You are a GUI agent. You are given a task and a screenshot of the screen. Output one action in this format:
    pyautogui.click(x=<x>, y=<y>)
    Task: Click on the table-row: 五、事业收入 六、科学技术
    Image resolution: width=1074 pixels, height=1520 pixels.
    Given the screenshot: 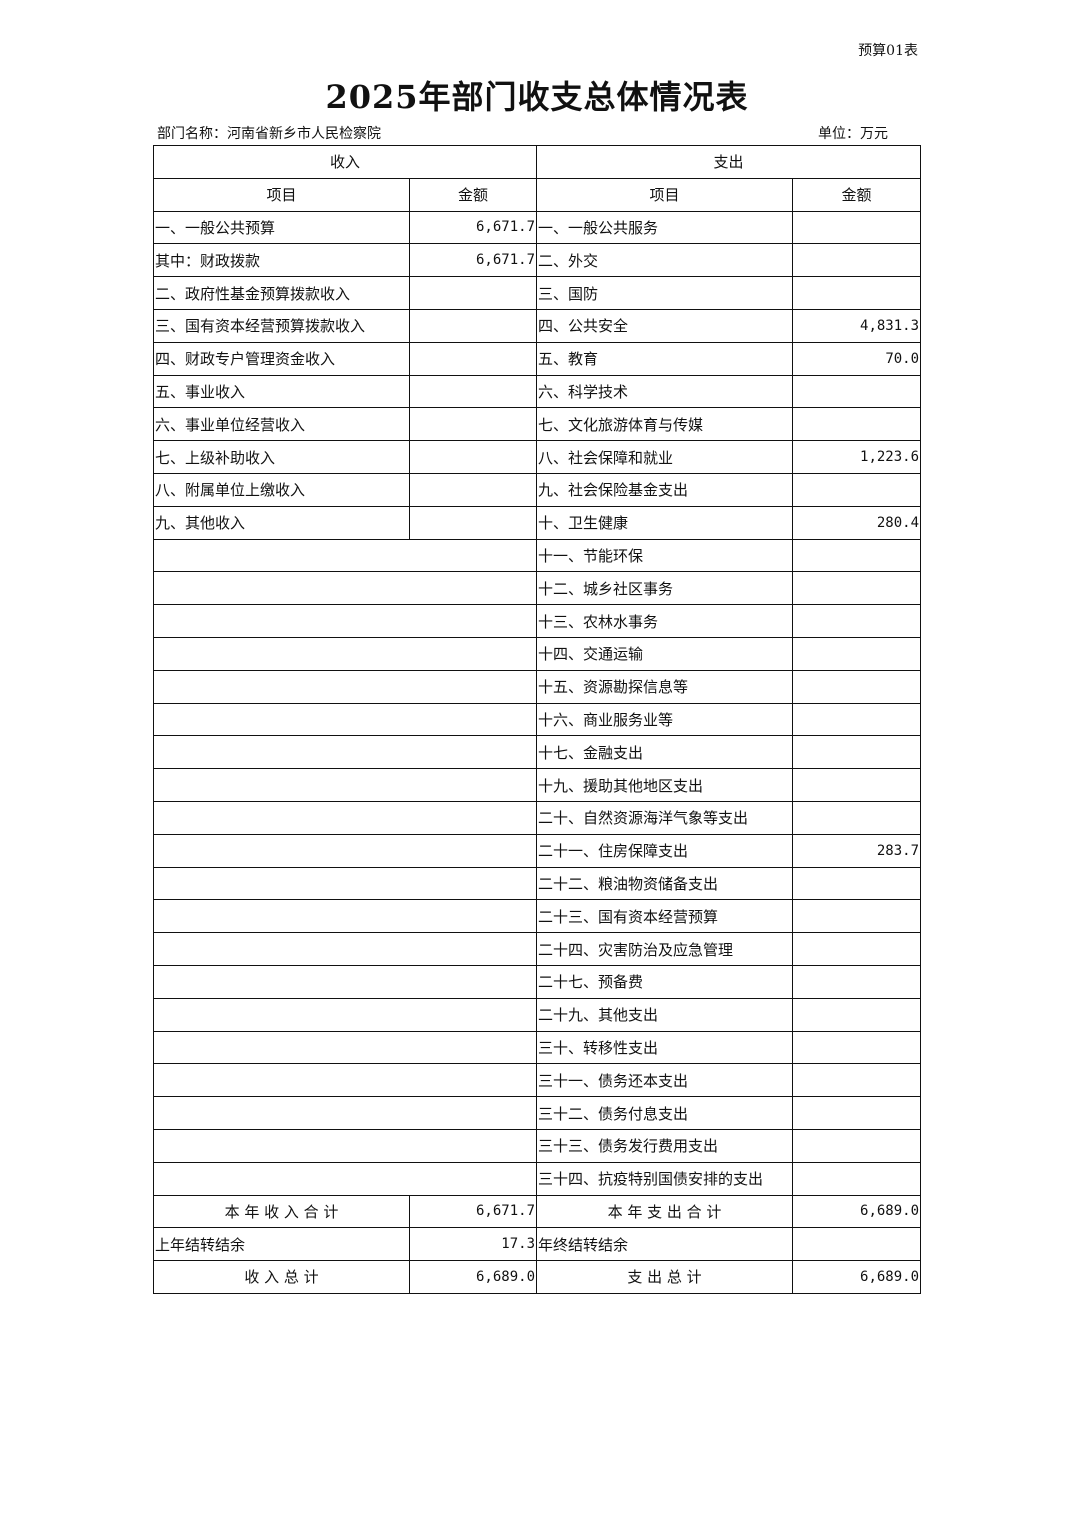 What is the action you would take?
    pyautogui.click(x=537, y=391)
    